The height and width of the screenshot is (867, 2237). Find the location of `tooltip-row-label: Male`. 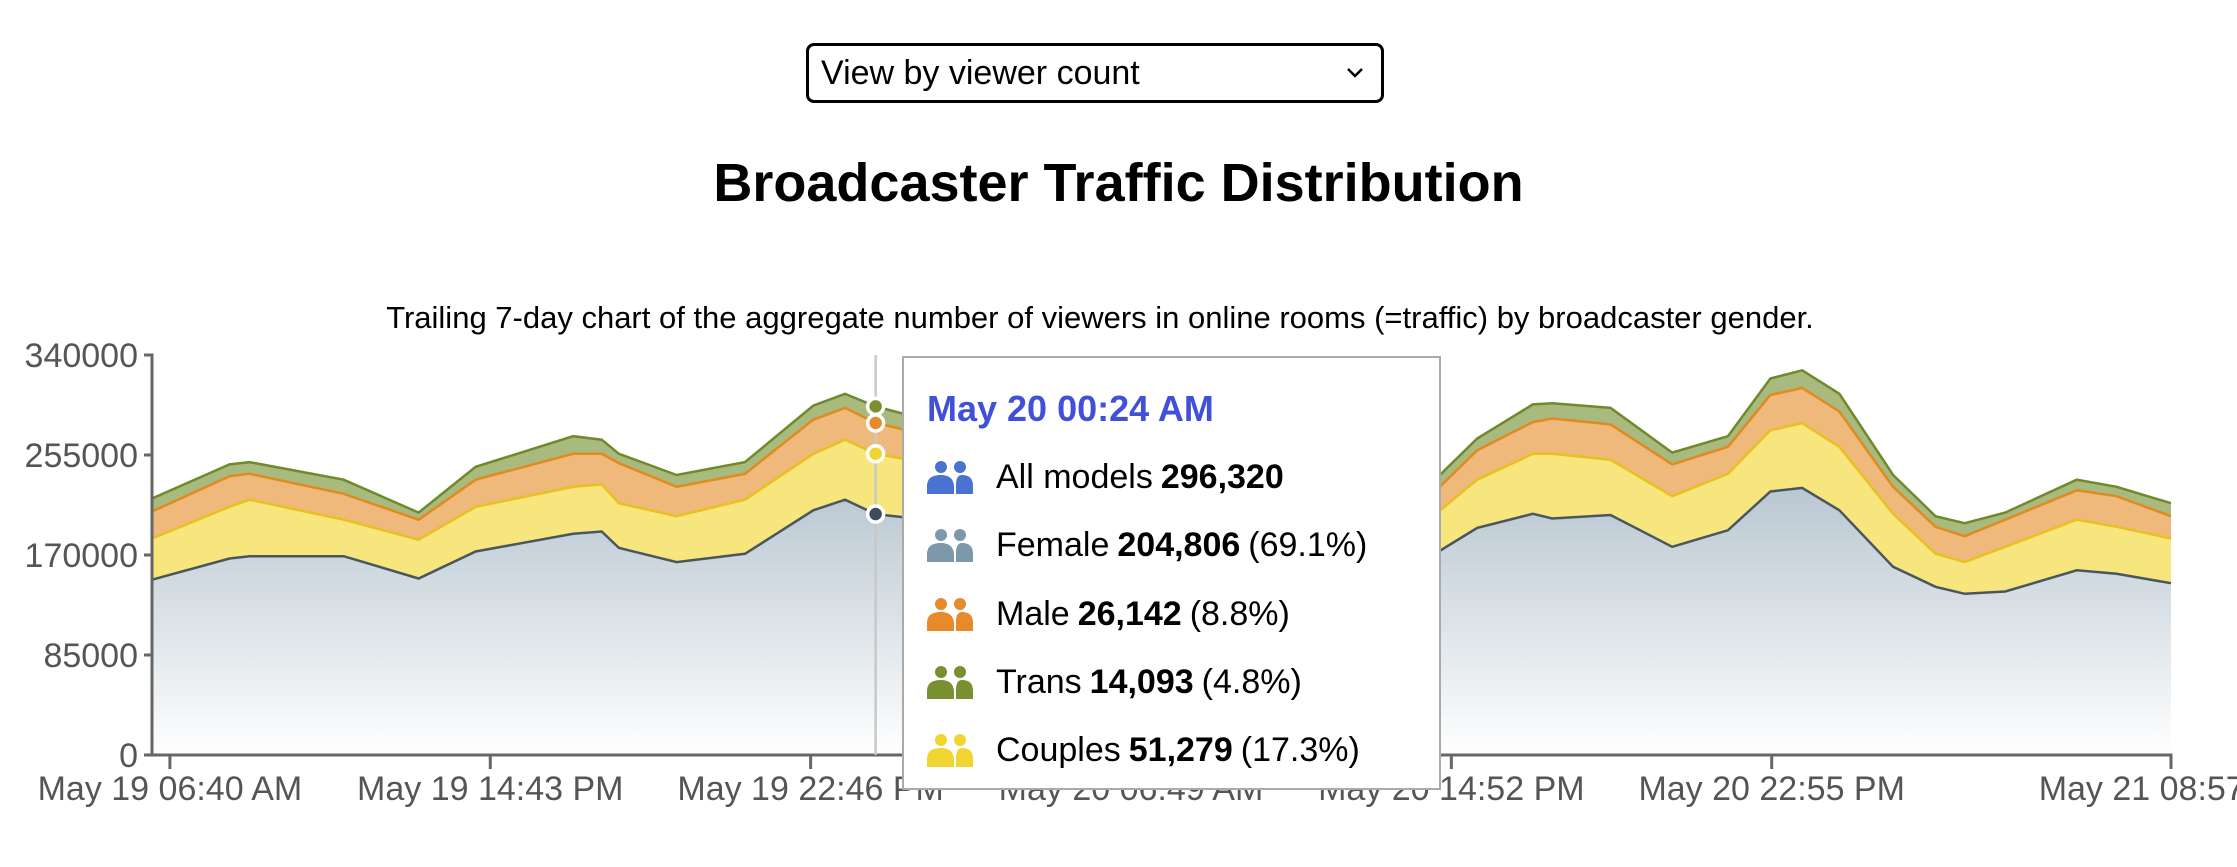

tooltip-row-label: Male is located at coordinates (1033, 613).